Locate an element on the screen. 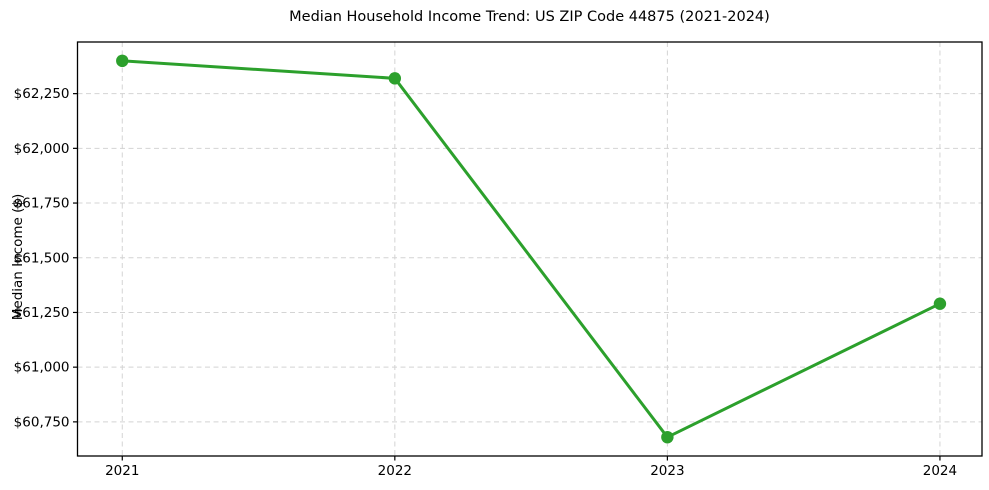 The width and height of the screenshot is (989, 490). x-tick-label: 2021 is located at coordinates (122, 471).